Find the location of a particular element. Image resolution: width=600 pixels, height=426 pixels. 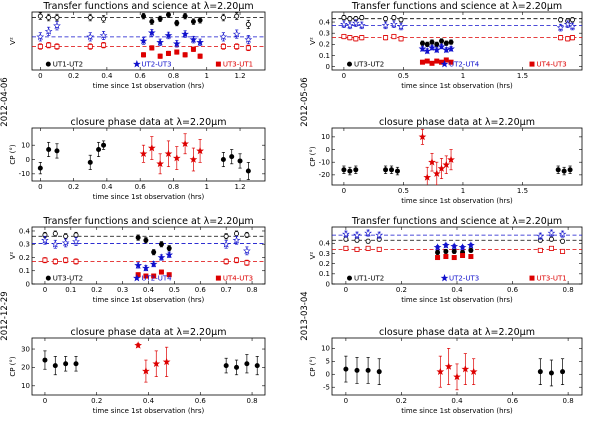

legend-label: UT2-UT4 is located at coordinates (464, 65).